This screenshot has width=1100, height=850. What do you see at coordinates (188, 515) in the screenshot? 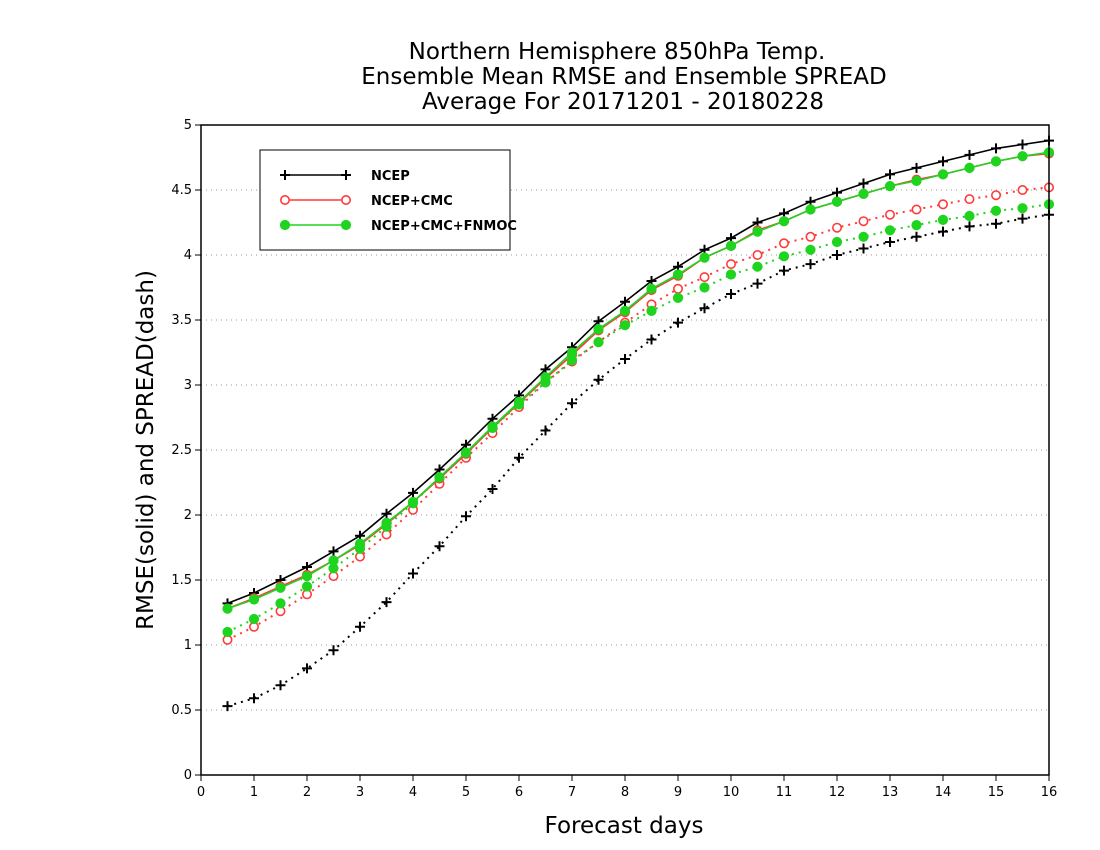
I see `y-tick-label: 2` at bounding box center [188, 515].